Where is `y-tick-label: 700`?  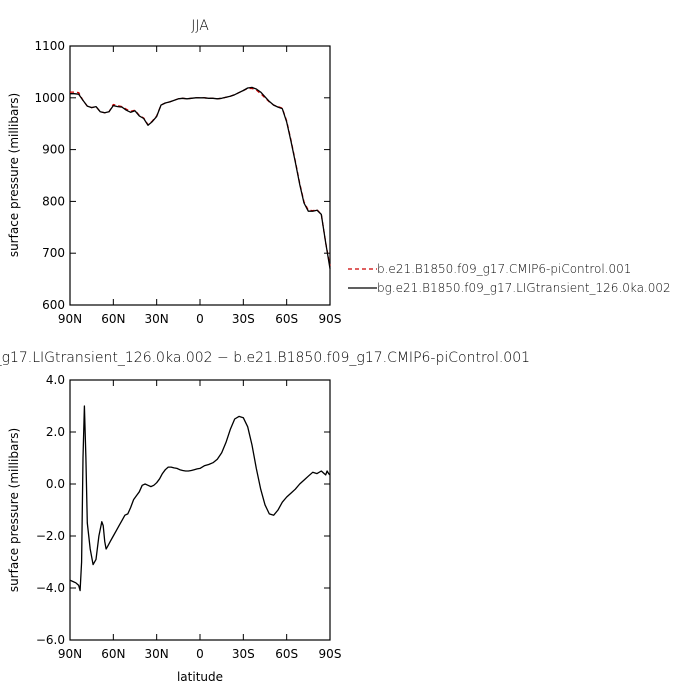 y-tick-label: 700 is located at coordinates (53, 253).